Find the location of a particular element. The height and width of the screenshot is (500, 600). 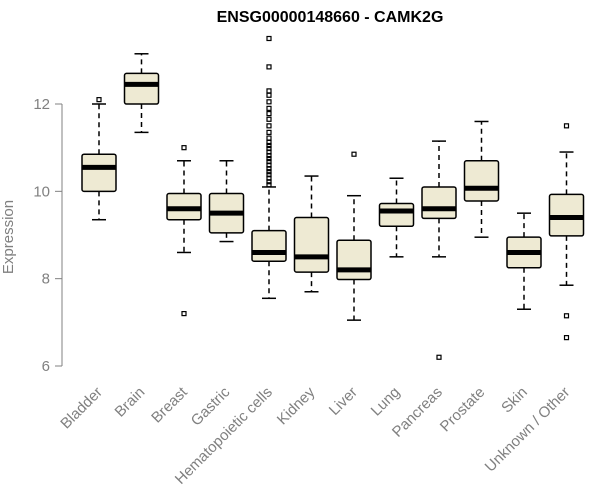

x-tick-label: Lung is located at coordinates (386, 402).